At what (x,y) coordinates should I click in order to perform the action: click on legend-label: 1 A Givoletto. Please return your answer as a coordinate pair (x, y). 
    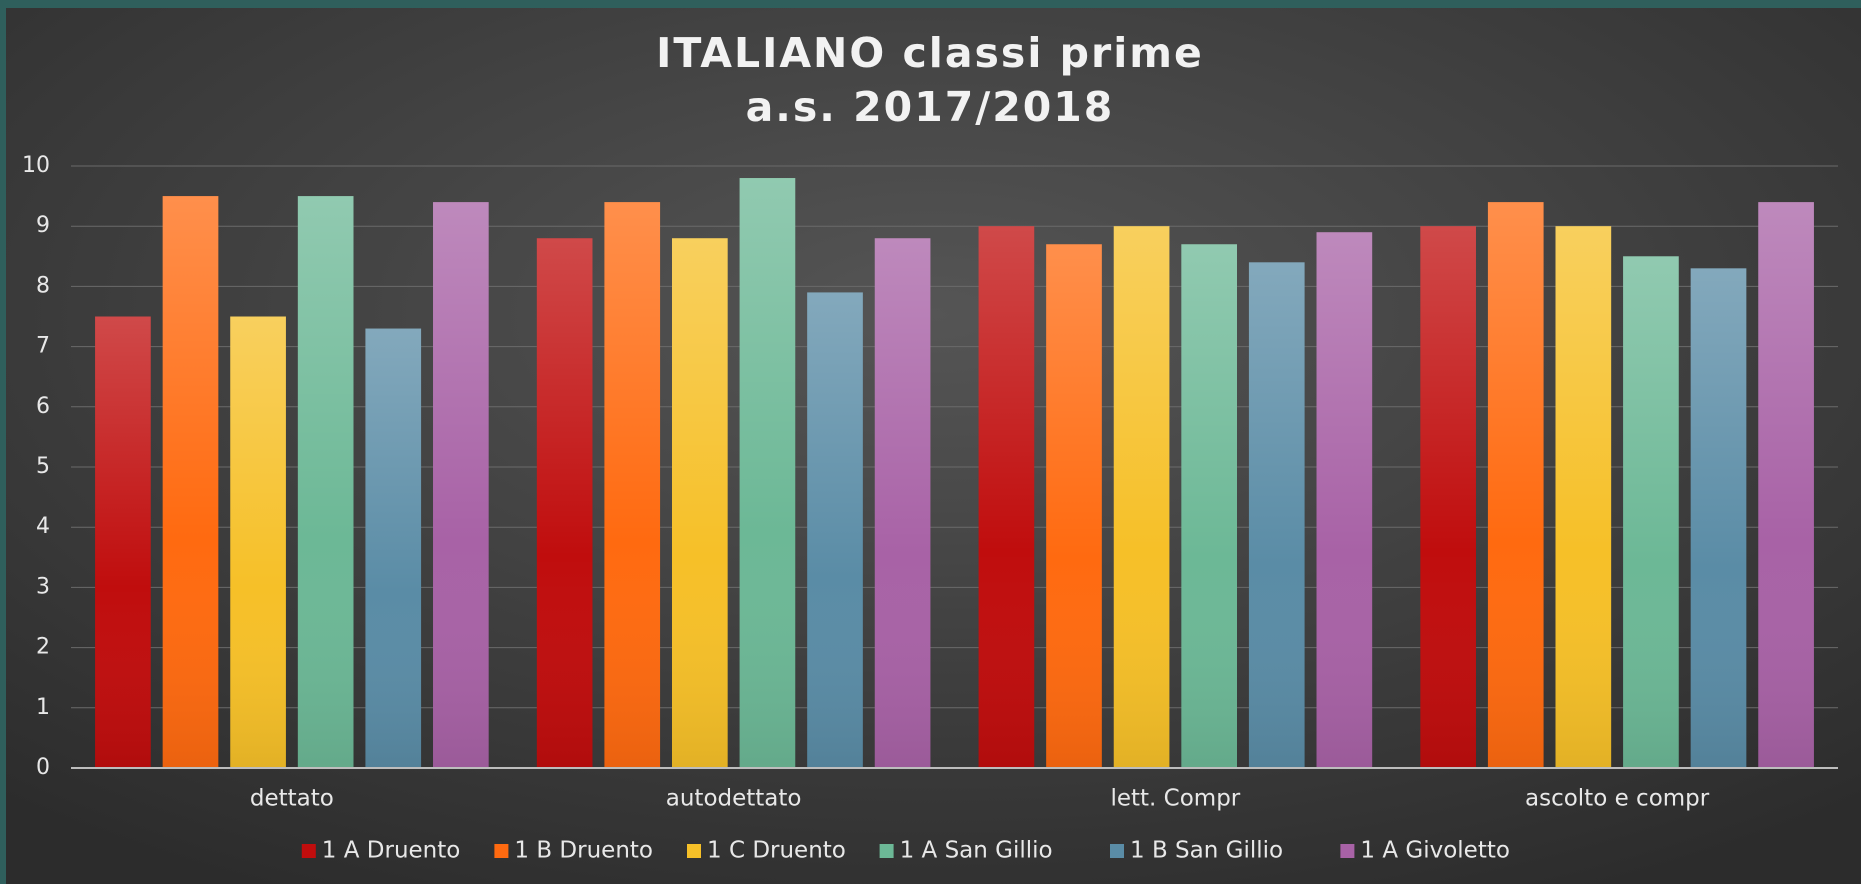
    Looking at the image, I should click on (1435, 851).